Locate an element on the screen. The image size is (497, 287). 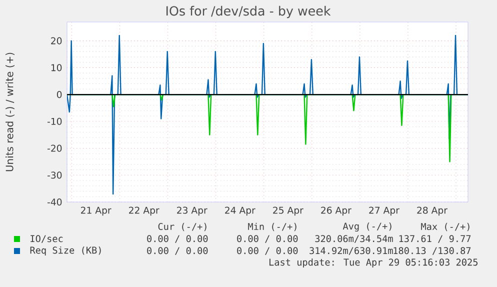
y-tick-label: 0 is located at coordinates (59, 94).